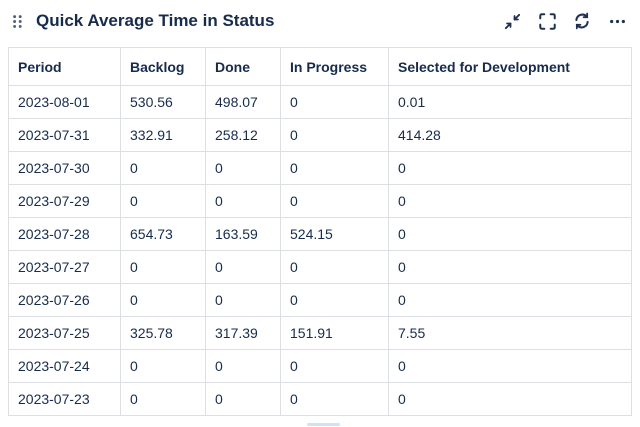 This screenshot has height=427, width=640. Describe the element at coordinates (243, 234) in the screenshot. I see `cell-done: 163.59` at that location.